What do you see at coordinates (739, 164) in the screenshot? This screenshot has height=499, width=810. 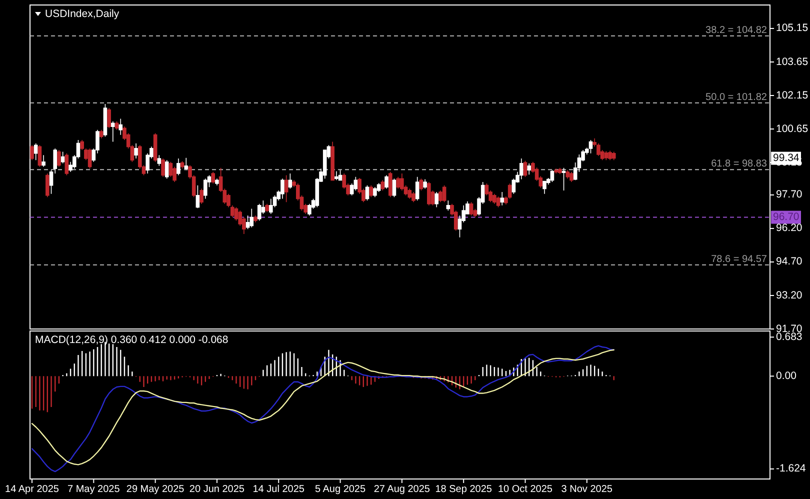 I see `ref-line-label: 61.8 = 98.83` at bounding box center [739, 164].